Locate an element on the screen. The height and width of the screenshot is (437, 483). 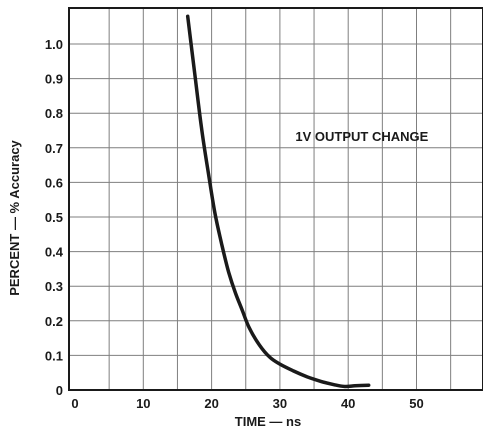
annotation-label: 1V OUTPUT CHANGE is located at coordinates (361, 136).